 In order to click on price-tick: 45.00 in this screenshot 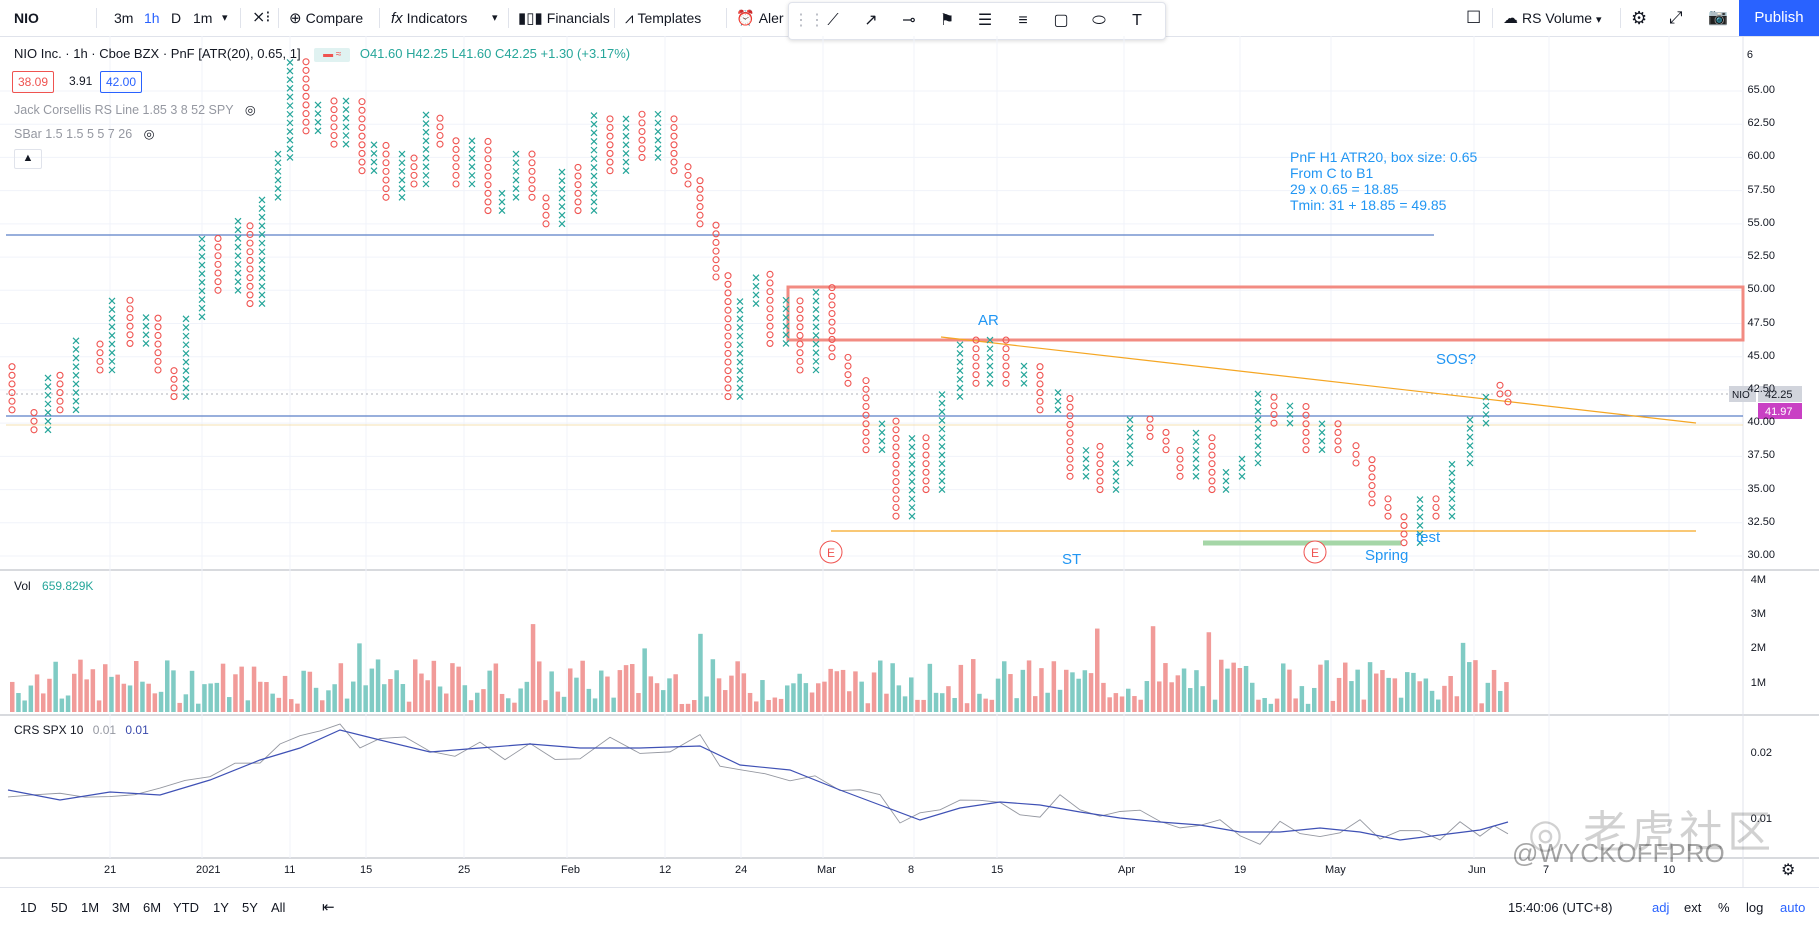, I will do `click(1761, 355)`.